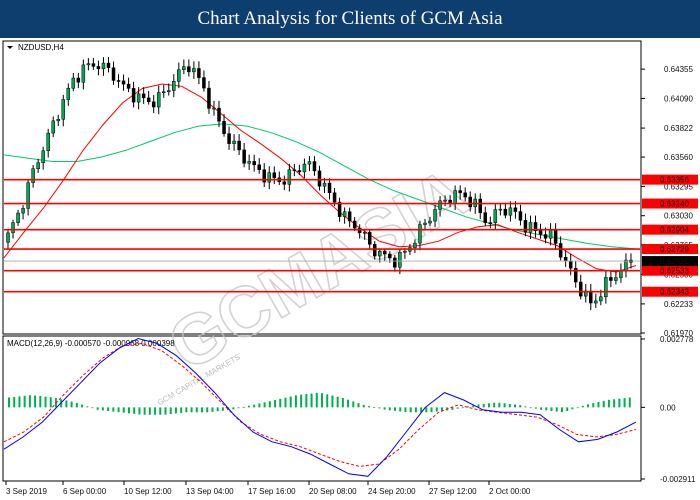 Image resolution: width=700 pixels, height=500 pixels. What do you see at coordinates (678, 333) in the screenshot?
I see `price-axis-label: 0.61970` at bounding box center [678, 333].